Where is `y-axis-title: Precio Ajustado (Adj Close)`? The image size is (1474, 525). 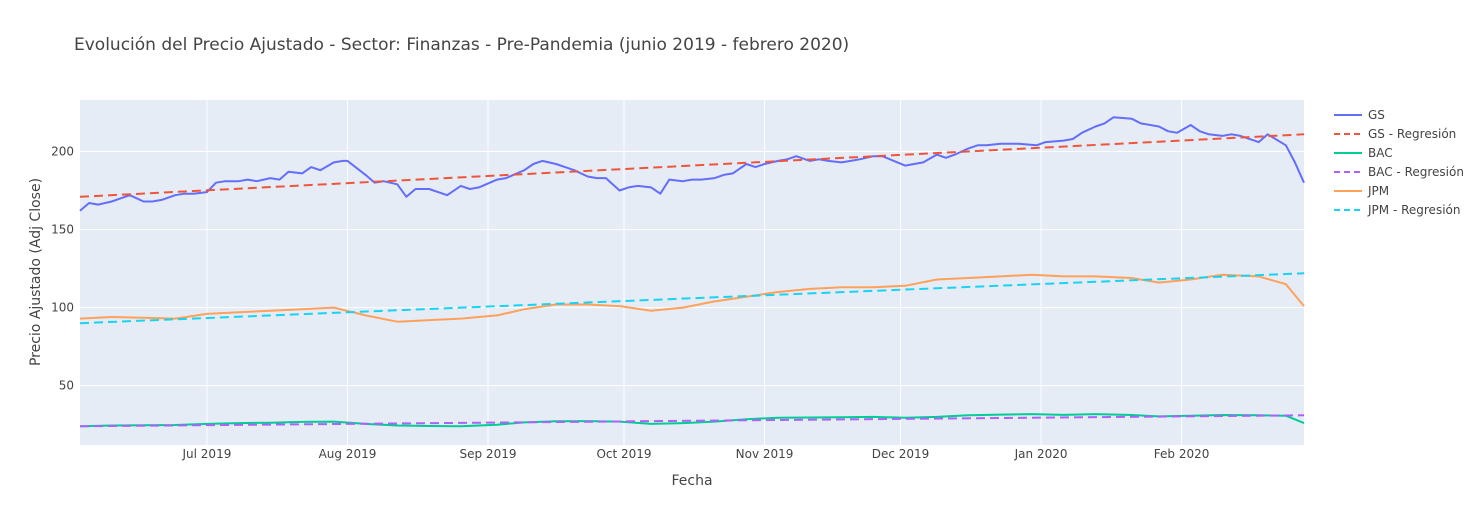 y-axis-title: Precio Ajustado (Adj Close) is located at coordinates (36, 272).